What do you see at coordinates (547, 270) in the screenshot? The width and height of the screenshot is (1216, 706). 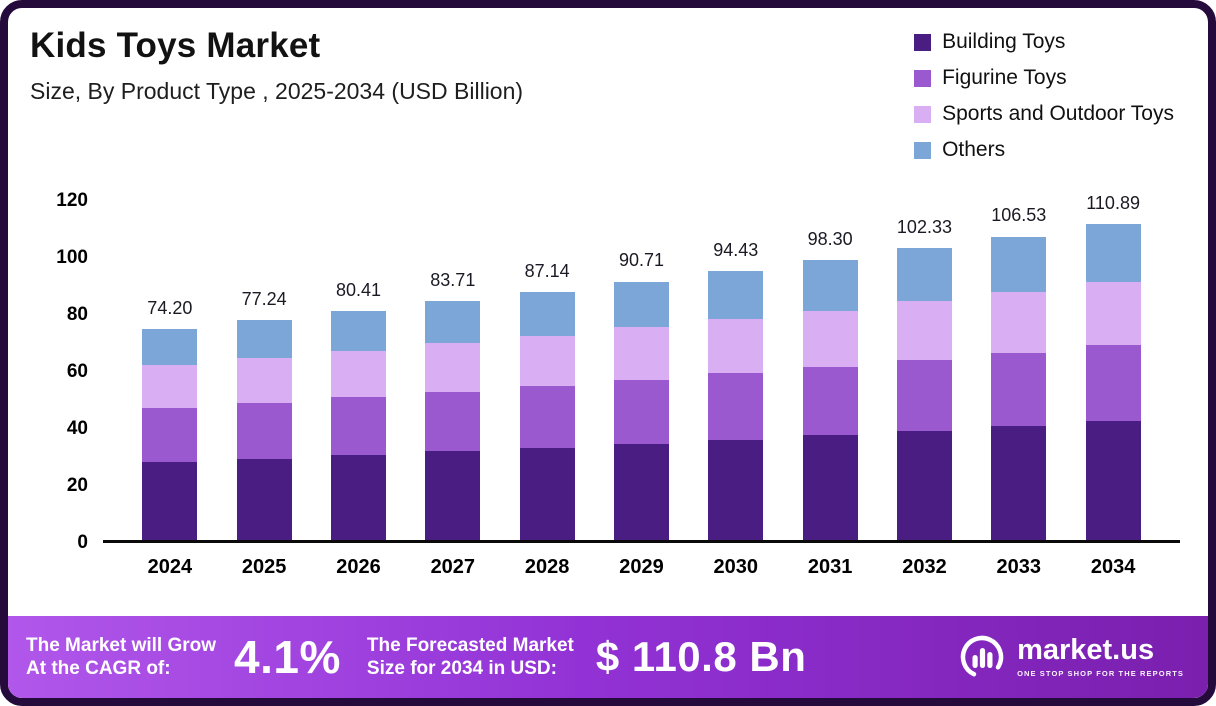 I see `bar-total-label: 87.14` at bounding box center [547, 270].